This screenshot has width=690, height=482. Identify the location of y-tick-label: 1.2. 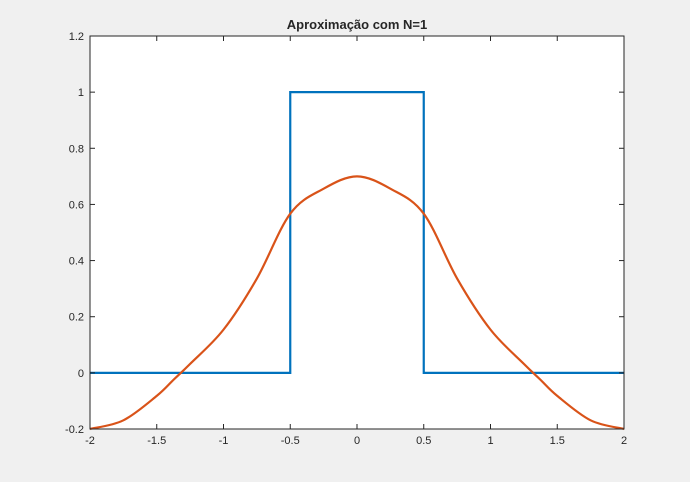
(76, 37).